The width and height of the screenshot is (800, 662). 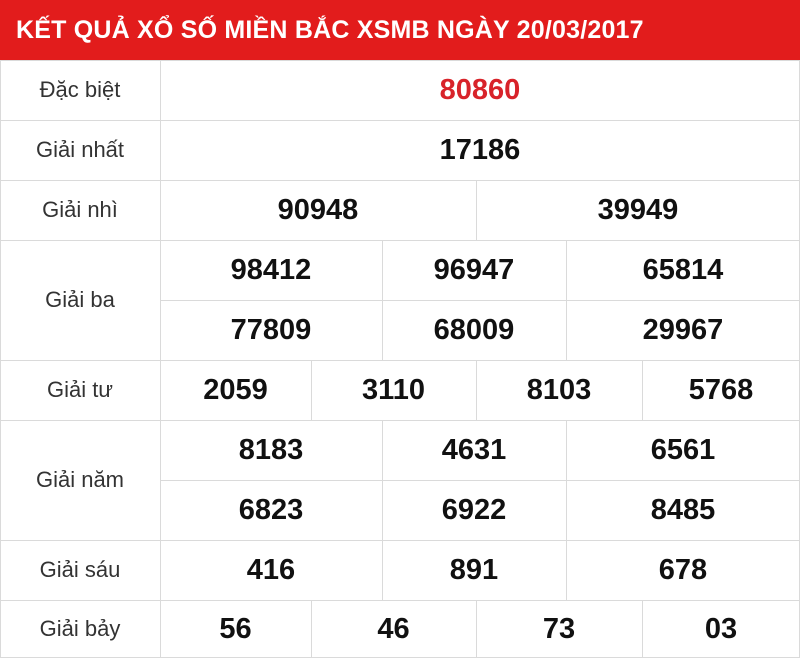 What do you see at coordinates (721, 628) in the screenshot?
I see `seventh-prize-number: 03` at bounding box center [721, 628].